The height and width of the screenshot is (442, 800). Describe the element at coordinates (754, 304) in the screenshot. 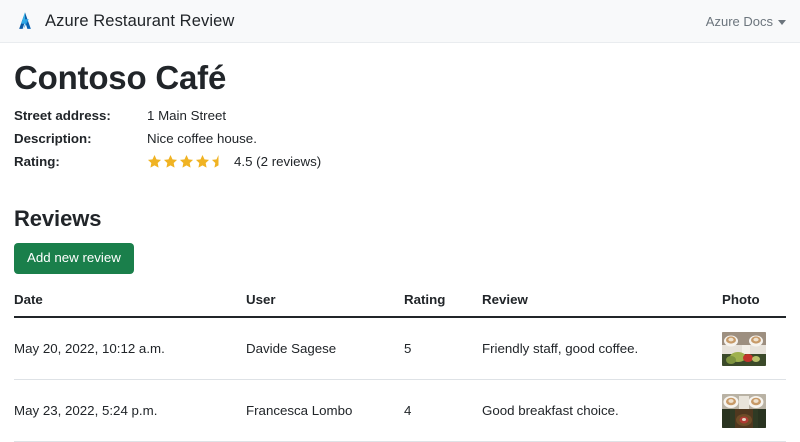

I see `column-header-photo: Photo` at that location.